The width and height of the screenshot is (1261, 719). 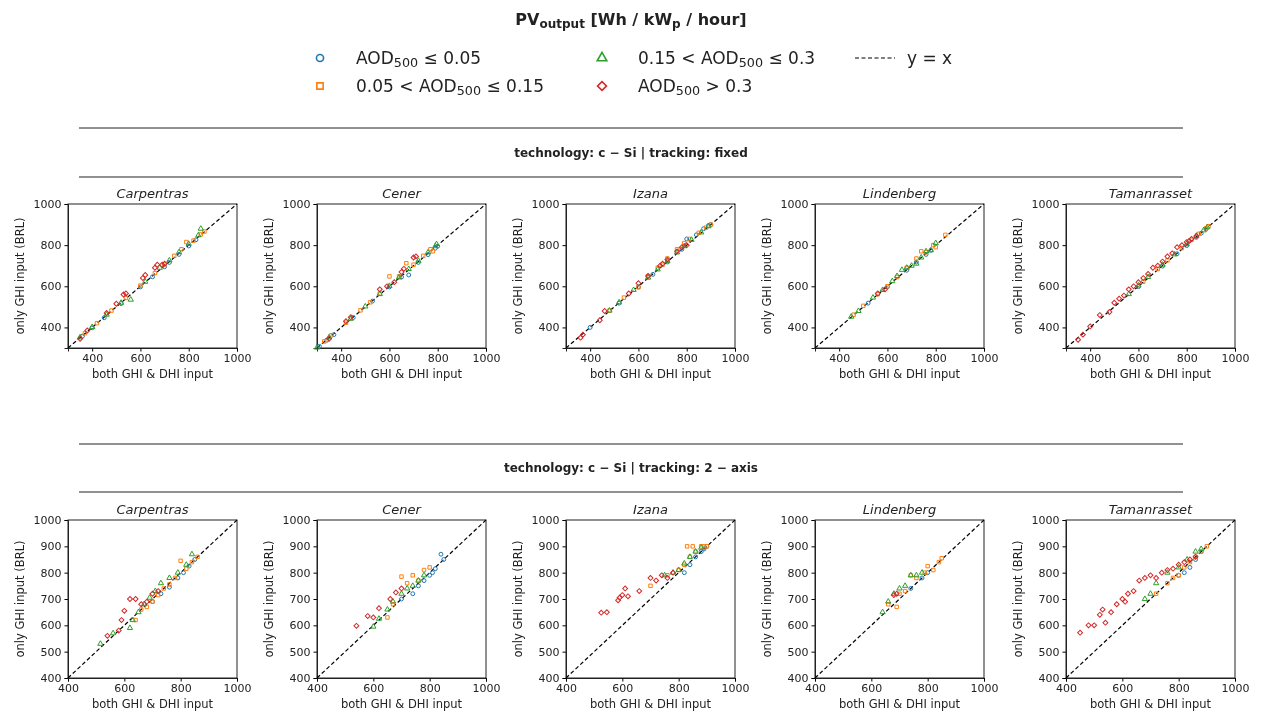 I want to click on text: PV$_{output}$ [Wh / kW$_{p}$ / hour], so click(x=631, y=20).